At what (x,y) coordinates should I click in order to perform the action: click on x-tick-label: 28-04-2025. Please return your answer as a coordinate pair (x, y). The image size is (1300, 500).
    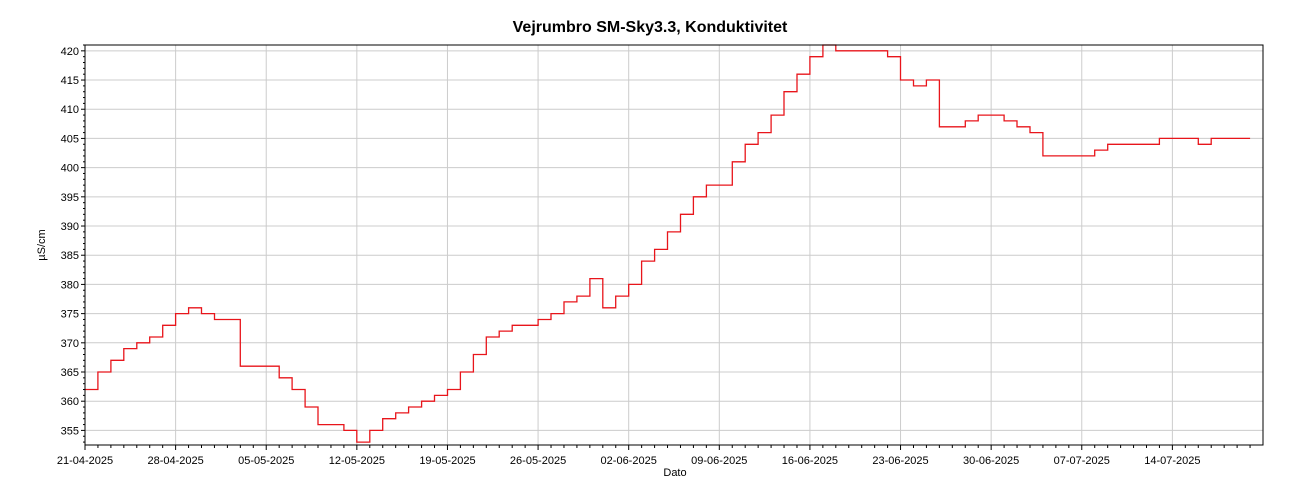
    Looking at the image, I should click on (175, 461).